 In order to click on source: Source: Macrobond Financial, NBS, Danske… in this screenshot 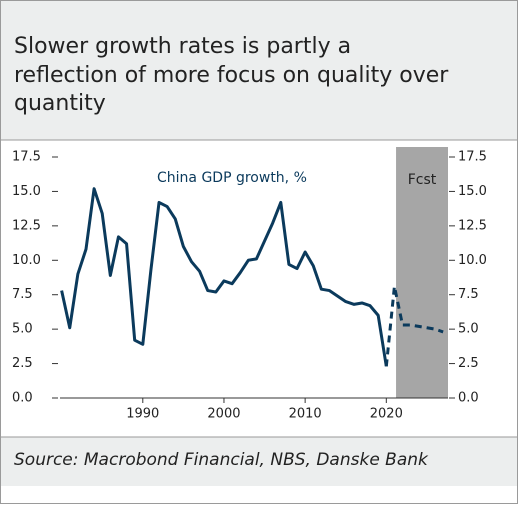, I will do `click(221, 460)`.